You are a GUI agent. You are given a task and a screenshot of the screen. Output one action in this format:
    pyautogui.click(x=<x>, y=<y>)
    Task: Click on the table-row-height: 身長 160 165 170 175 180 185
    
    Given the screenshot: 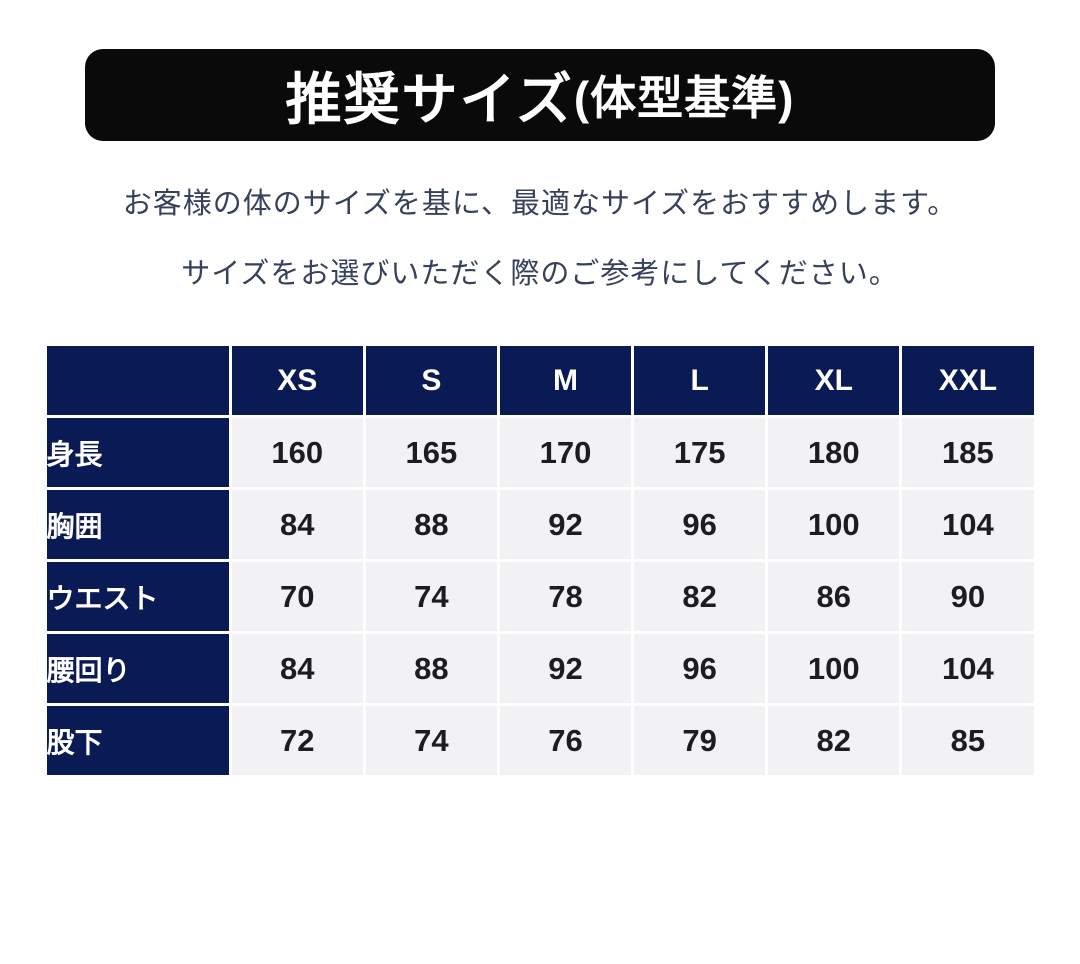 What is the action you would take?
    pyautogui.click(x=540, y=452)
    